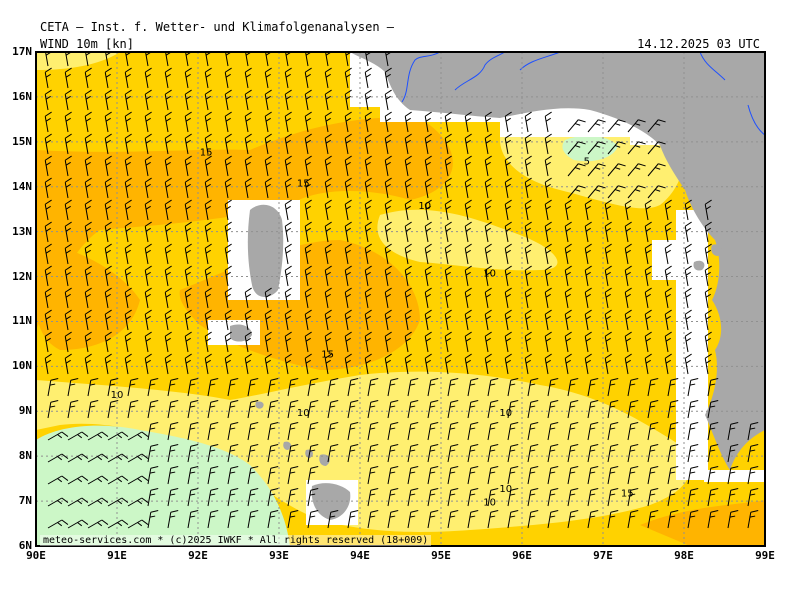  I want to click on islet-a, so click(259, 405).